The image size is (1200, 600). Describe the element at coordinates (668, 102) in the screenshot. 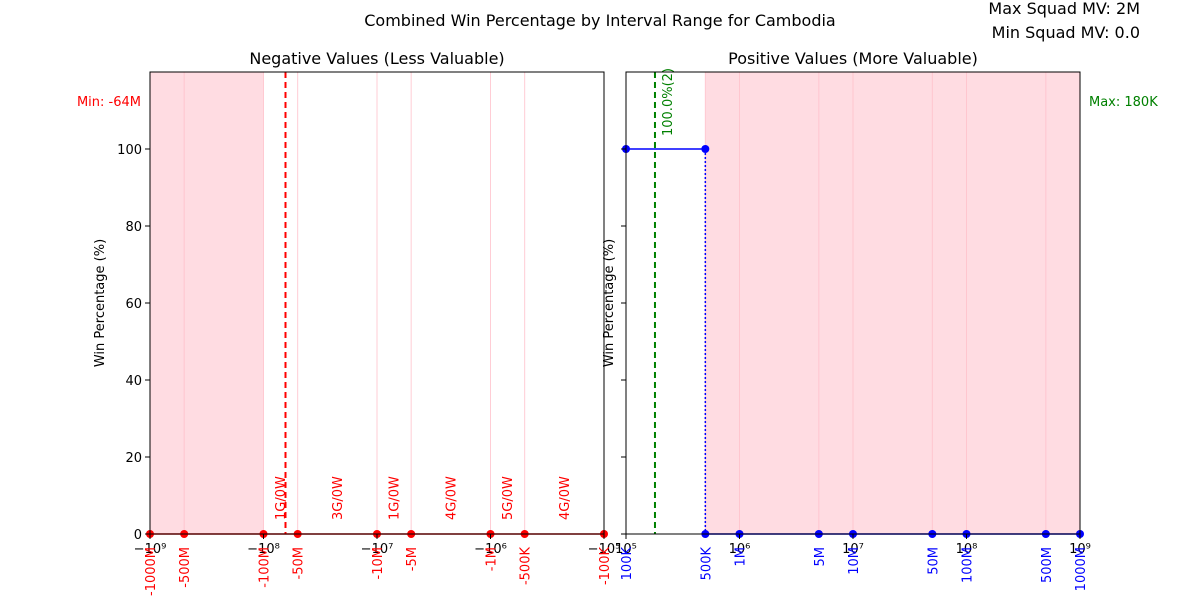

I see `segment-annotation-0: 100.0%(2)` at that location.